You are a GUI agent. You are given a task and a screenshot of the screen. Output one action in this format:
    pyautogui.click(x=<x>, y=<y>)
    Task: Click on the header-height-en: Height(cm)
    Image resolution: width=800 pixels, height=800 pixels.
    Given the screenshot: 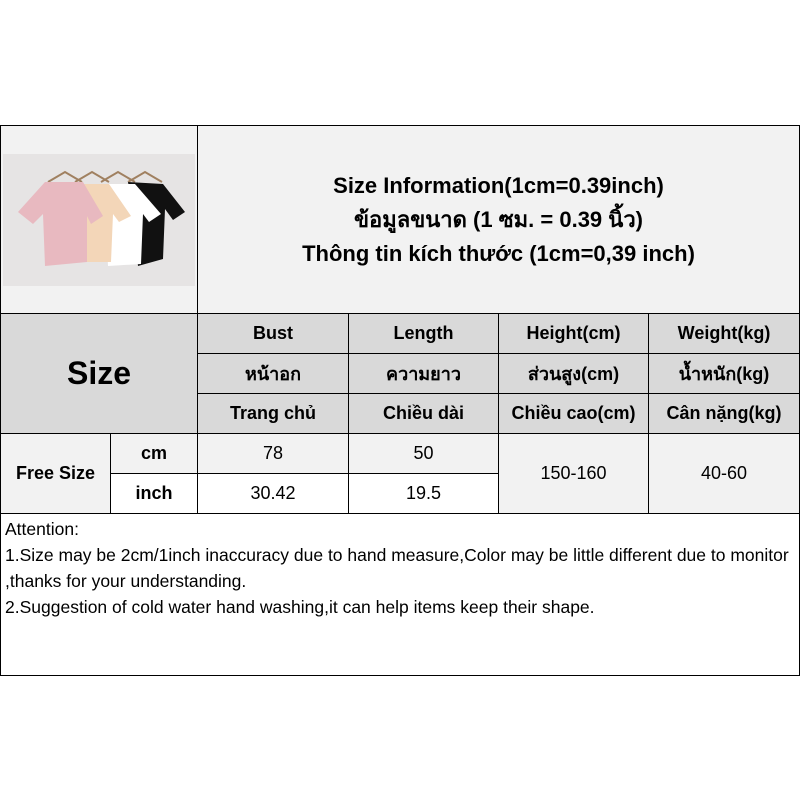 What is the action you would take?
    pyautogui.click(x=573, y=333)
    